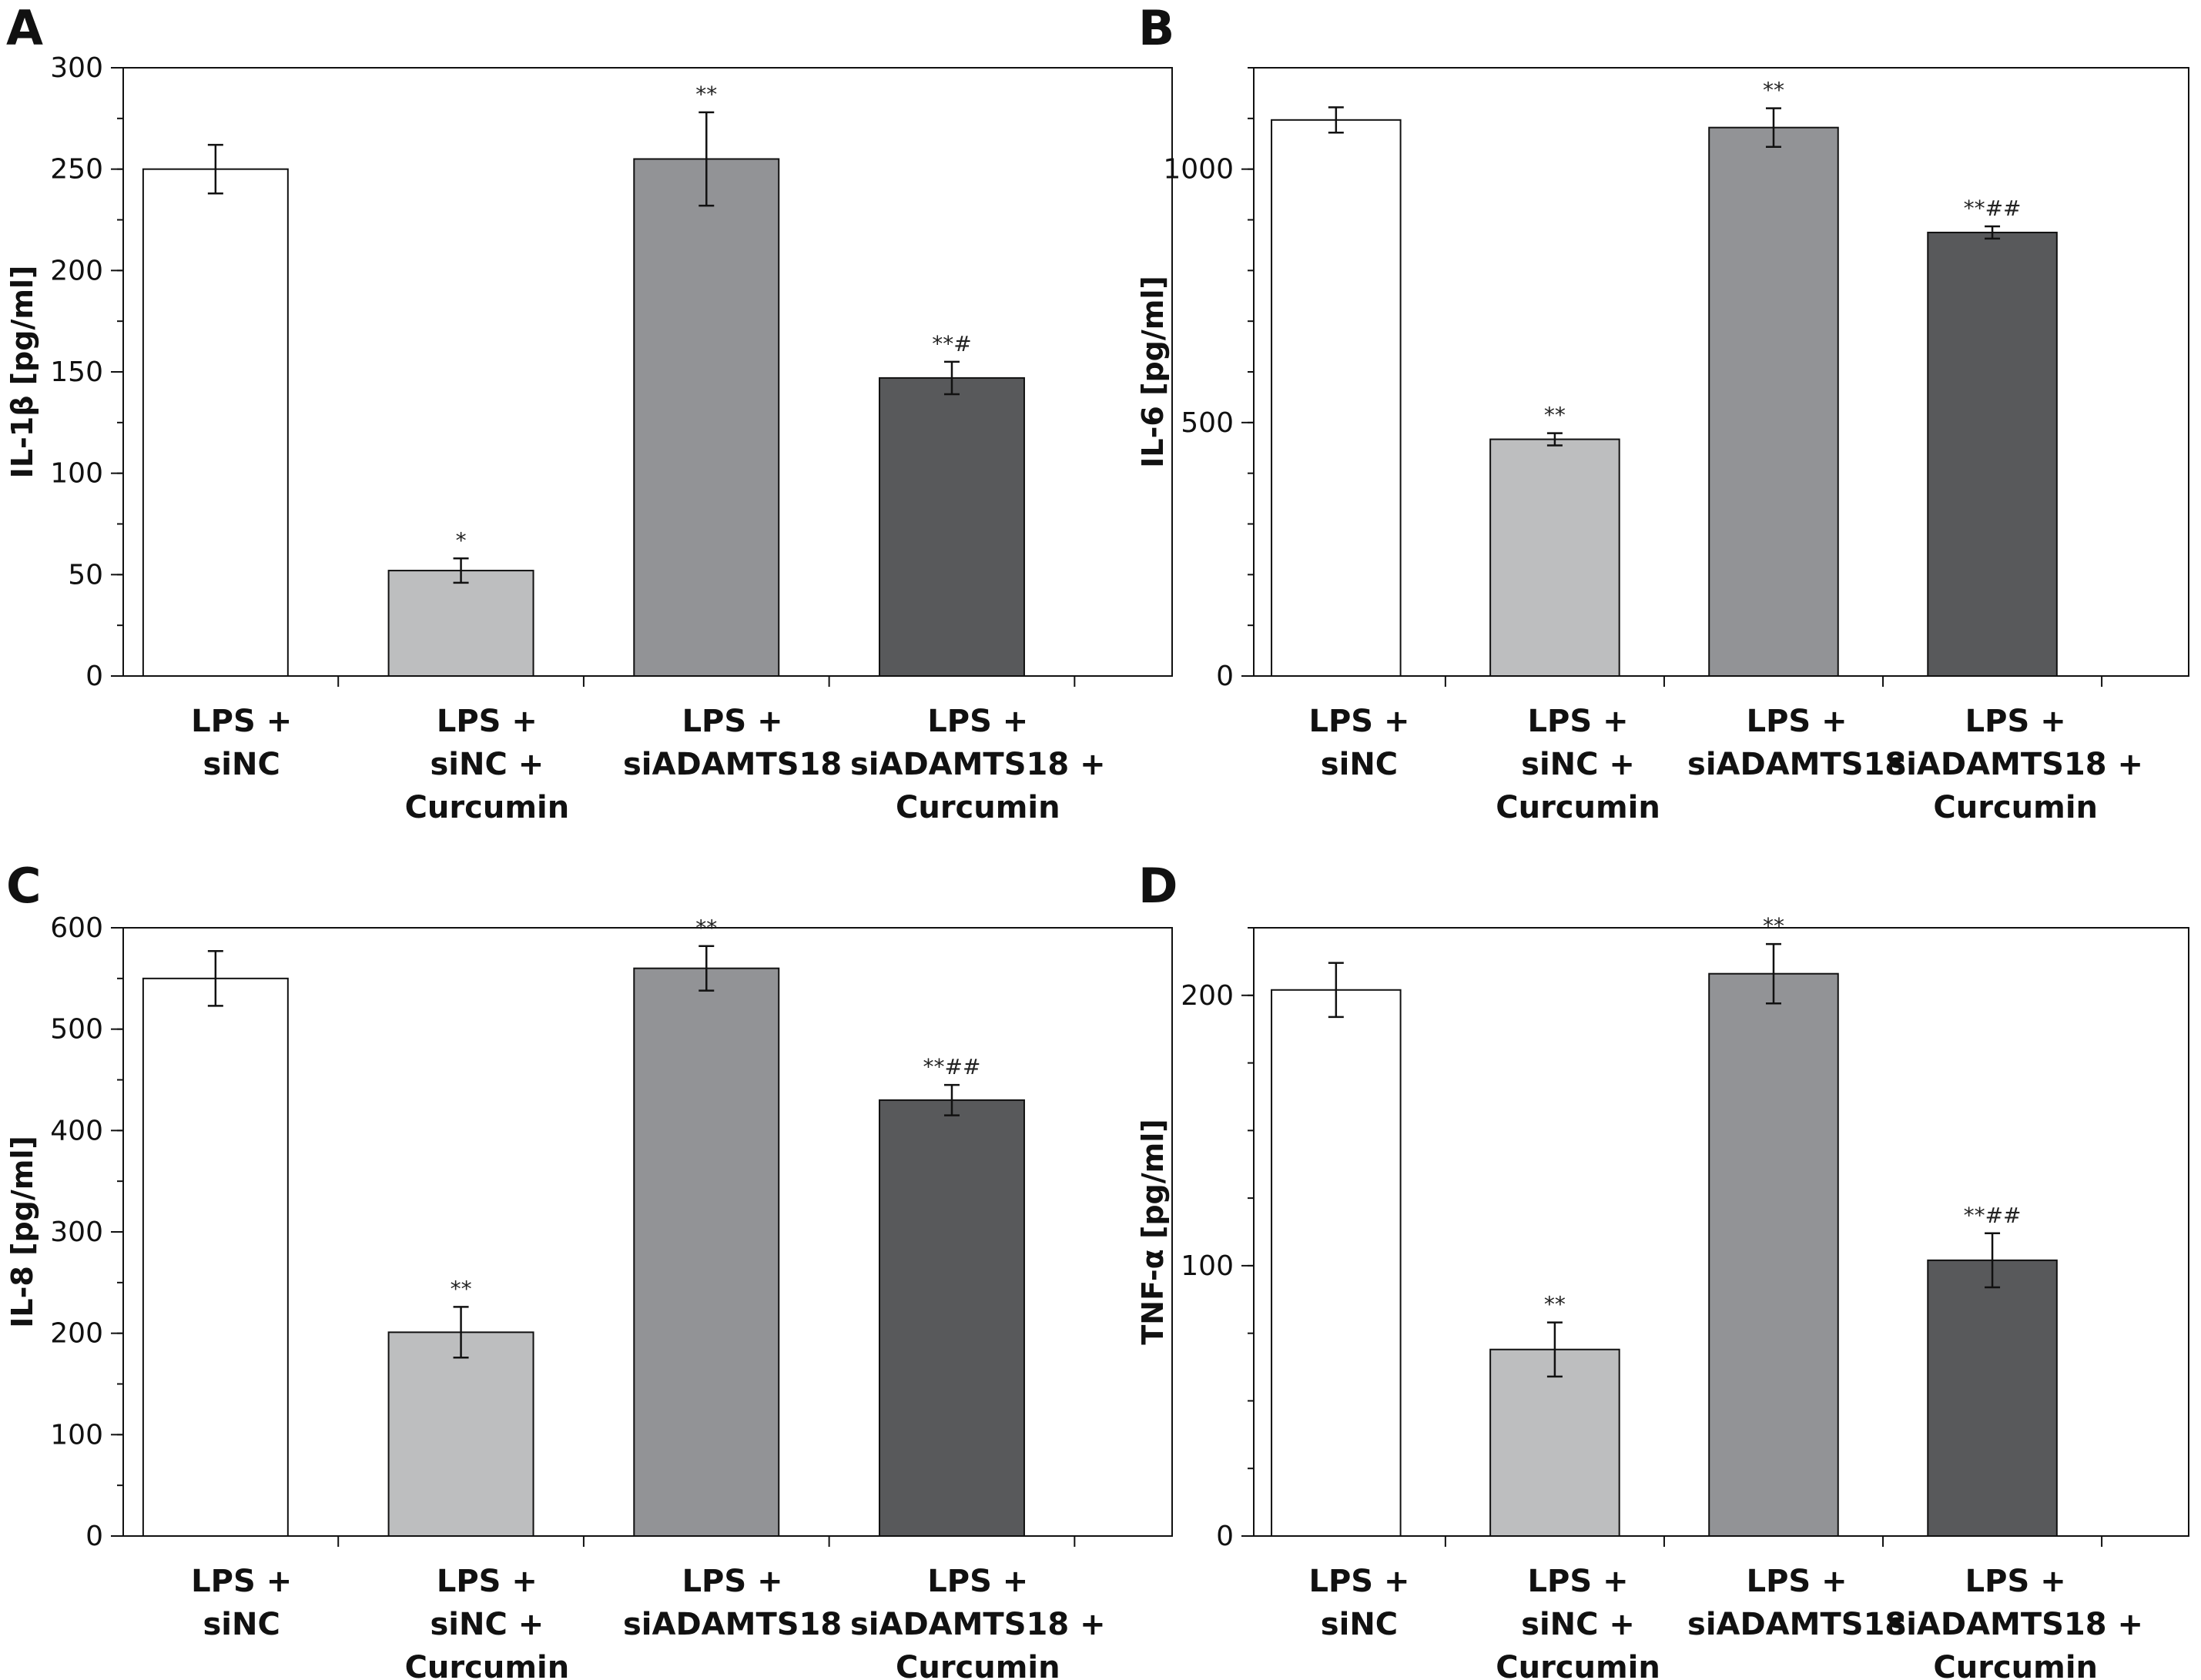 The height and width of the screenshot is (1680, 2201). What do you see at coordinates (1158, 886) in the screenshot?
I see `panel-letter: D` at bounding box center [1158, 886].